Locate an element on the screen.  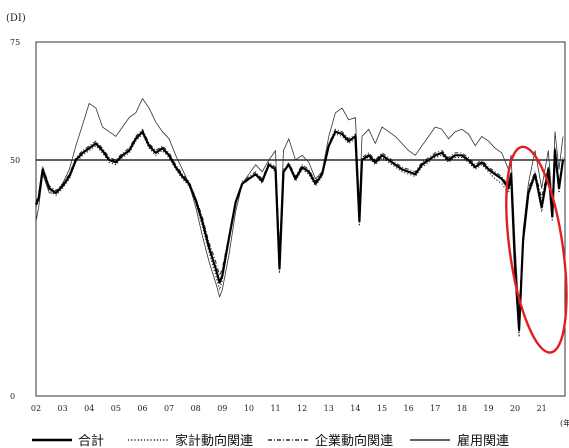
x-tick-label: 16 is located at coordinates (409, 408).